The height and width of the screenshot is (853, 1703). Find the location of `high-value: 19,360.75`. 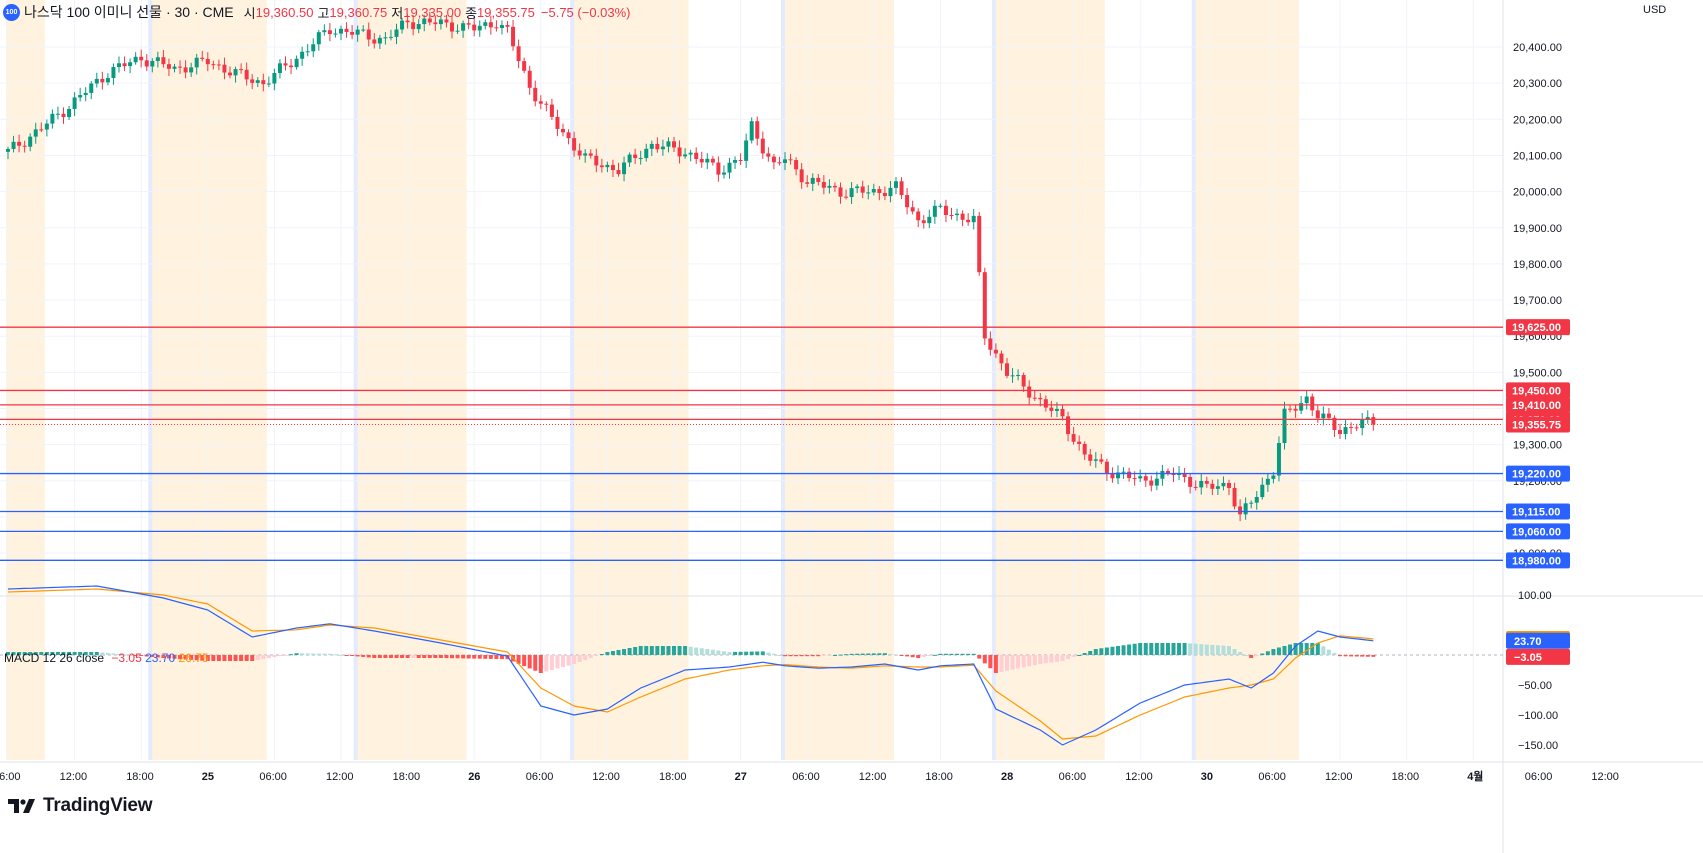

high-value: 19,360.75 is located at coordinates (358, 12).